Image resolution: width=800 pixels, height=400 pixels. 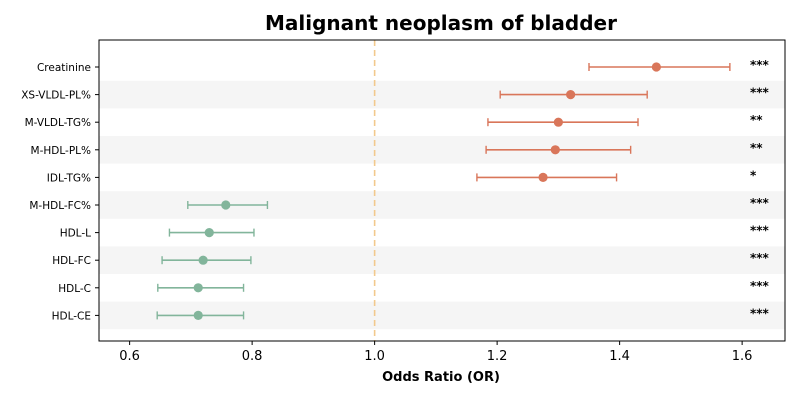 What do you see at coordinates (397, 149) in the screenshot?
I see `forest-row: M-HDL-PL% **` at bounding box center [397, 149].